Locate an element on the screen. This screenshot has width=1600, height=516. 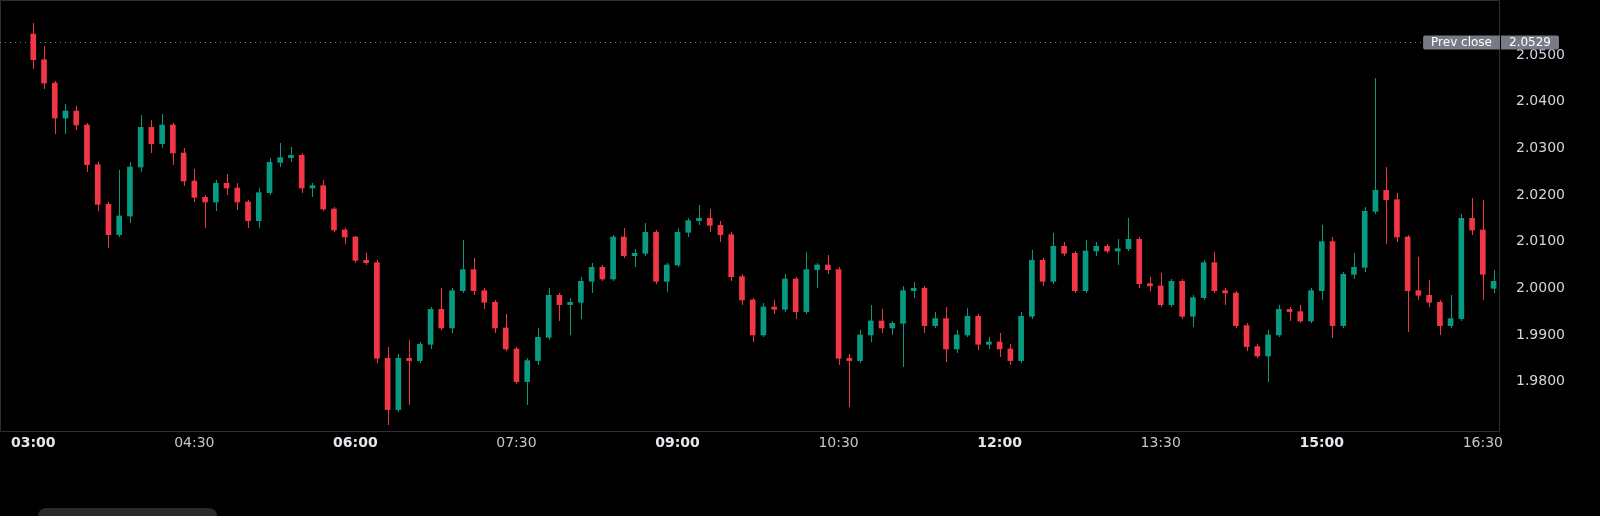
y-tick-label: 2.0000 is located at coordinates (1540, 286).